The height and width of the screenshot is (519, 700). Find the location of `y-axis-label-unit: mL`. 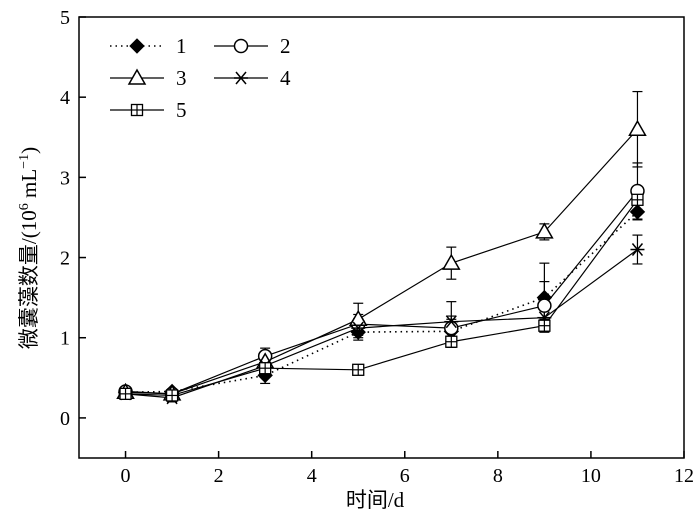

y-axis-label-unit: mL is located at coordinates (29, 186).